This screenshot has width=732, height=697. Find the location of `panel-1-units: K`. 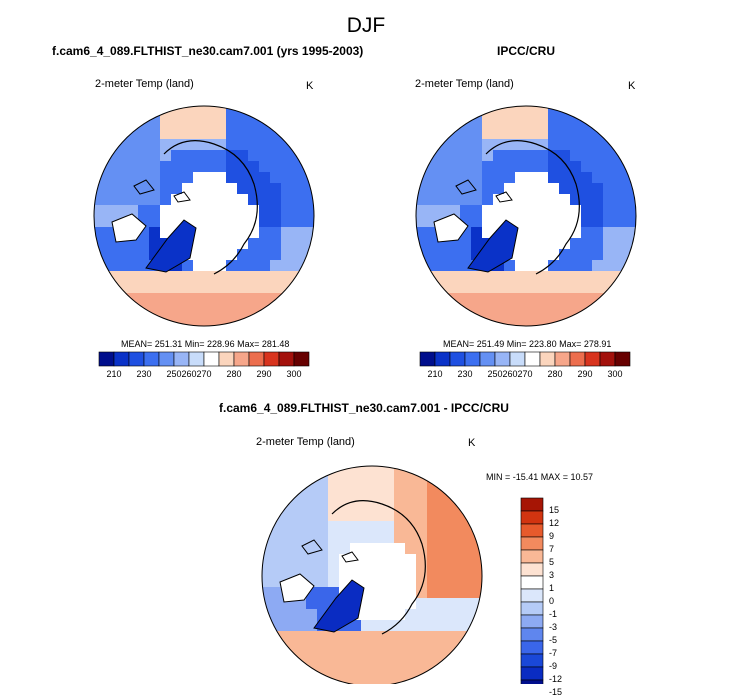

panel-1-units: K is located at coordinates (310, 86).